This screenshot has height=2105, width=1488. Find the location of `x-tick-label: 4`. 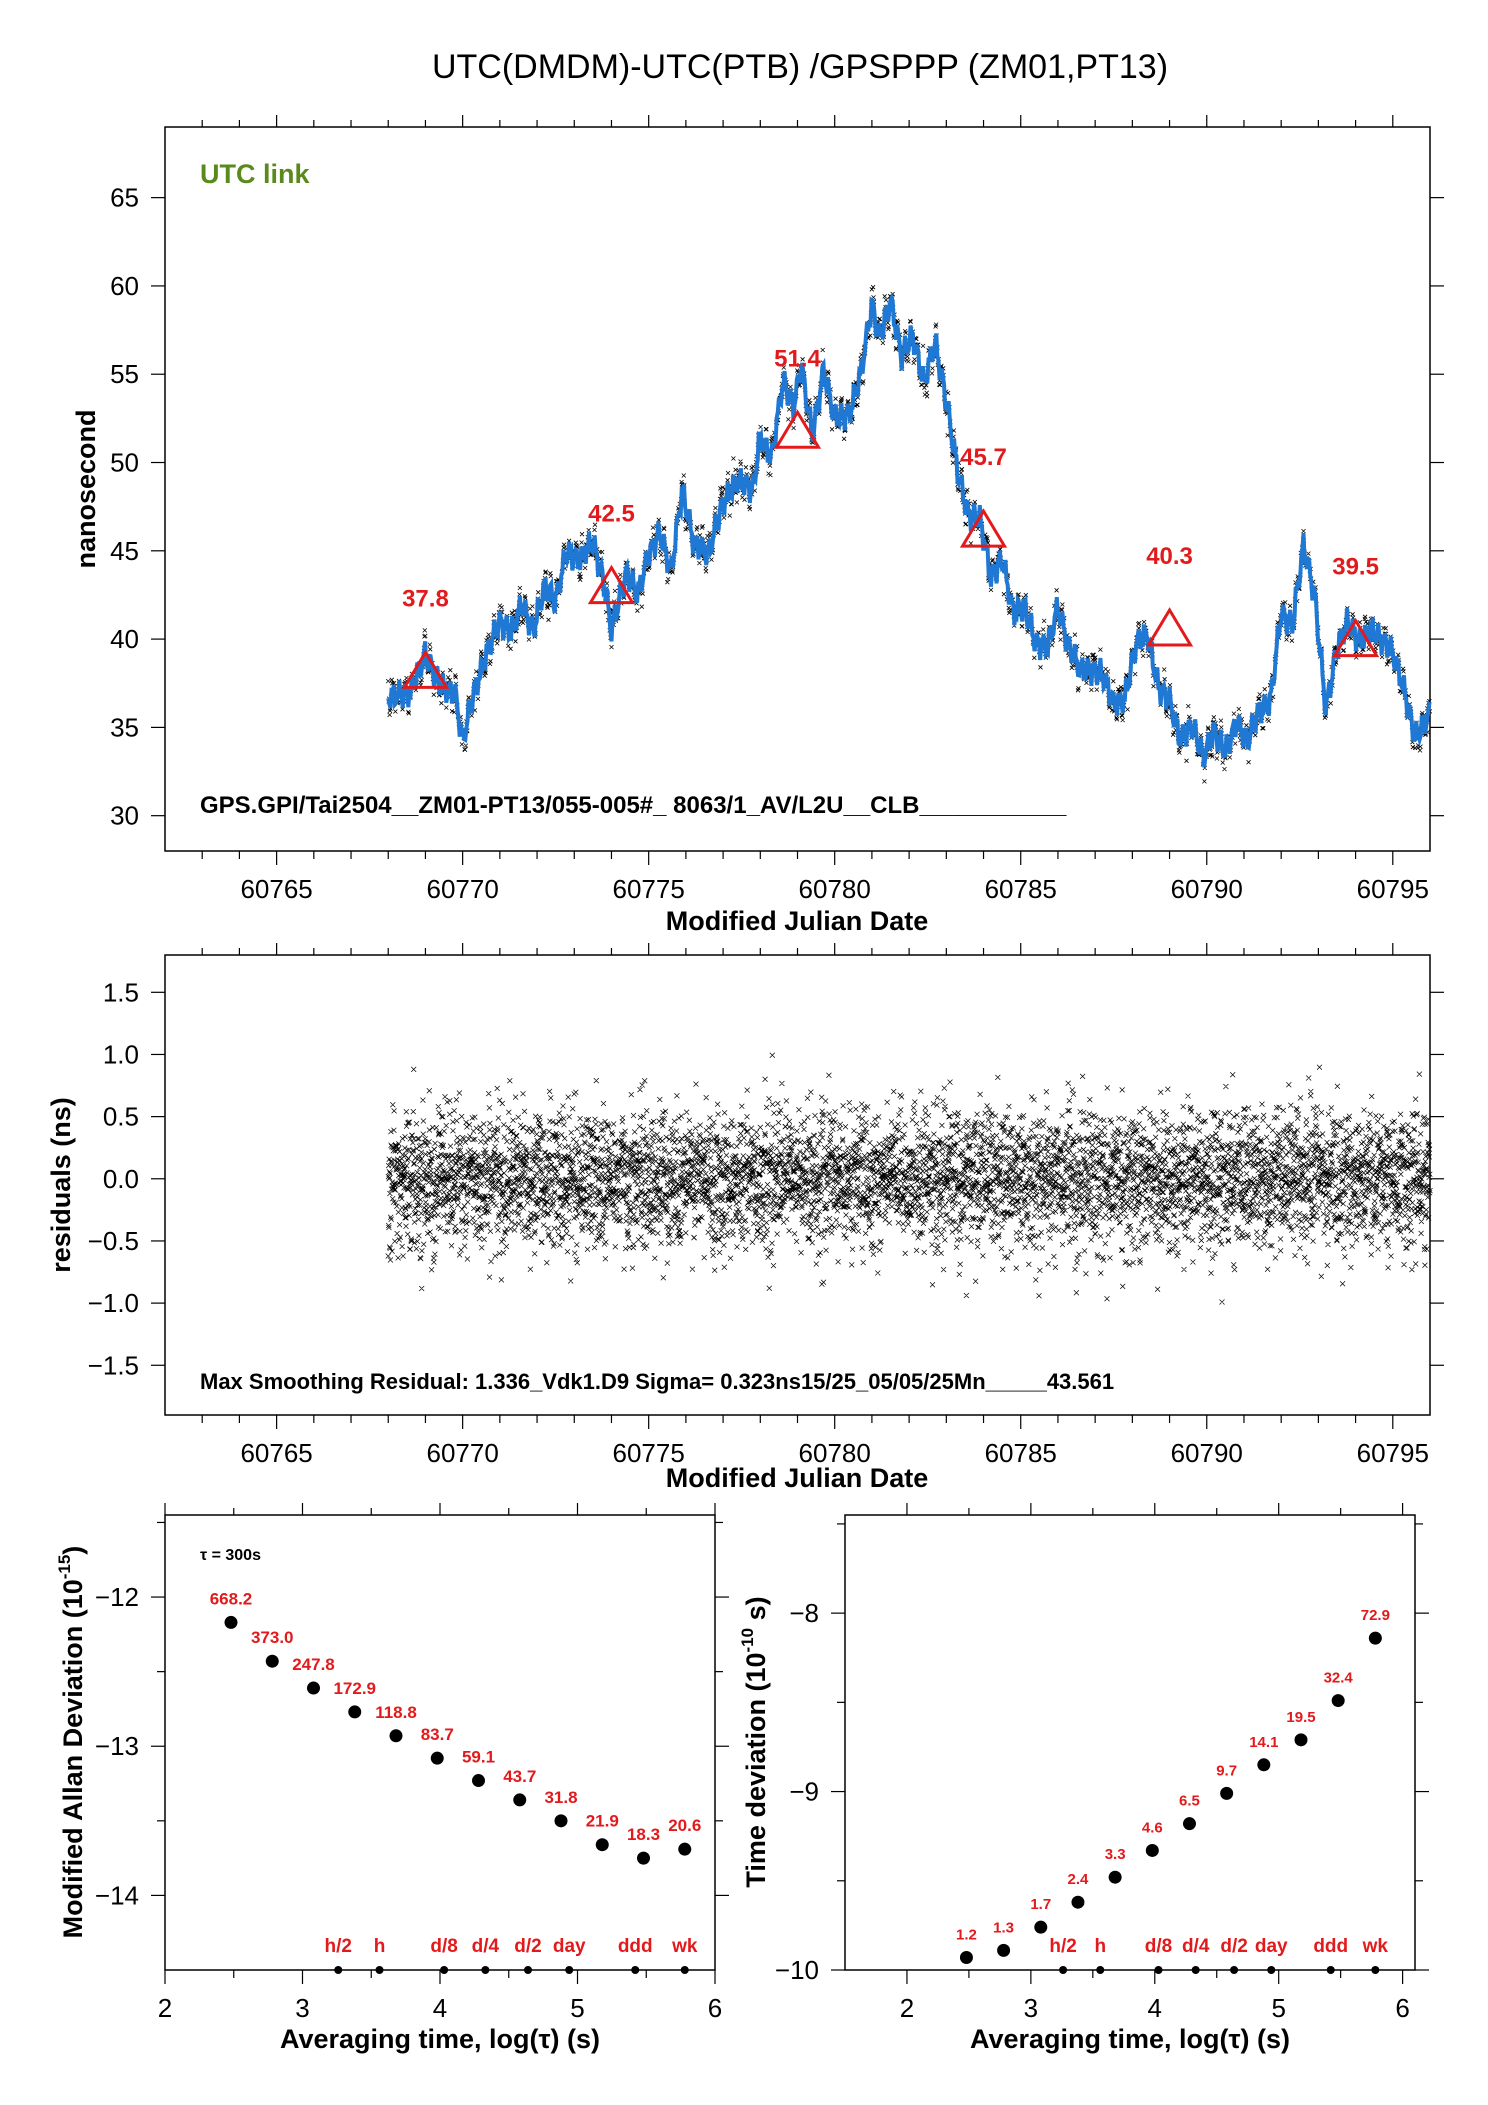

x-tick-label: 4 is located at coordinates (1155, 2008).